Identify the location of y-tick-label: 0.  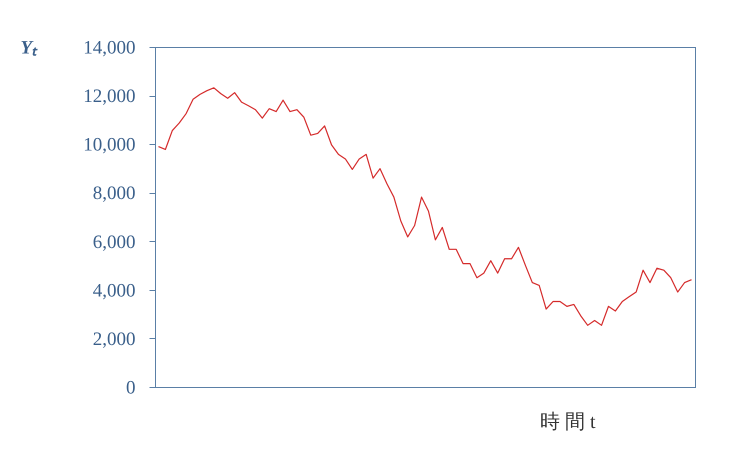
(131, 388).